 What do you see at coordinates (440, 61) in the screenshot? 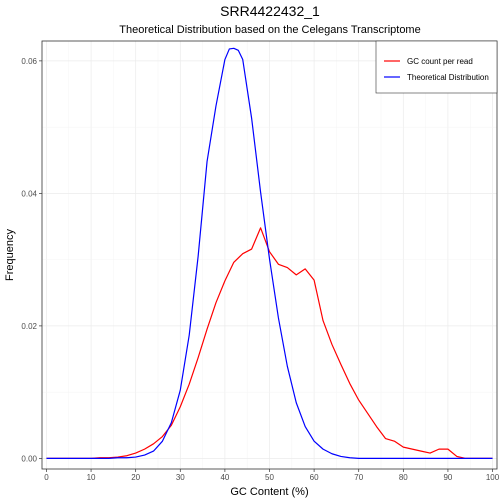
I see `legend-label-gc-count: GC count per read` at bounding box center [440, 61].